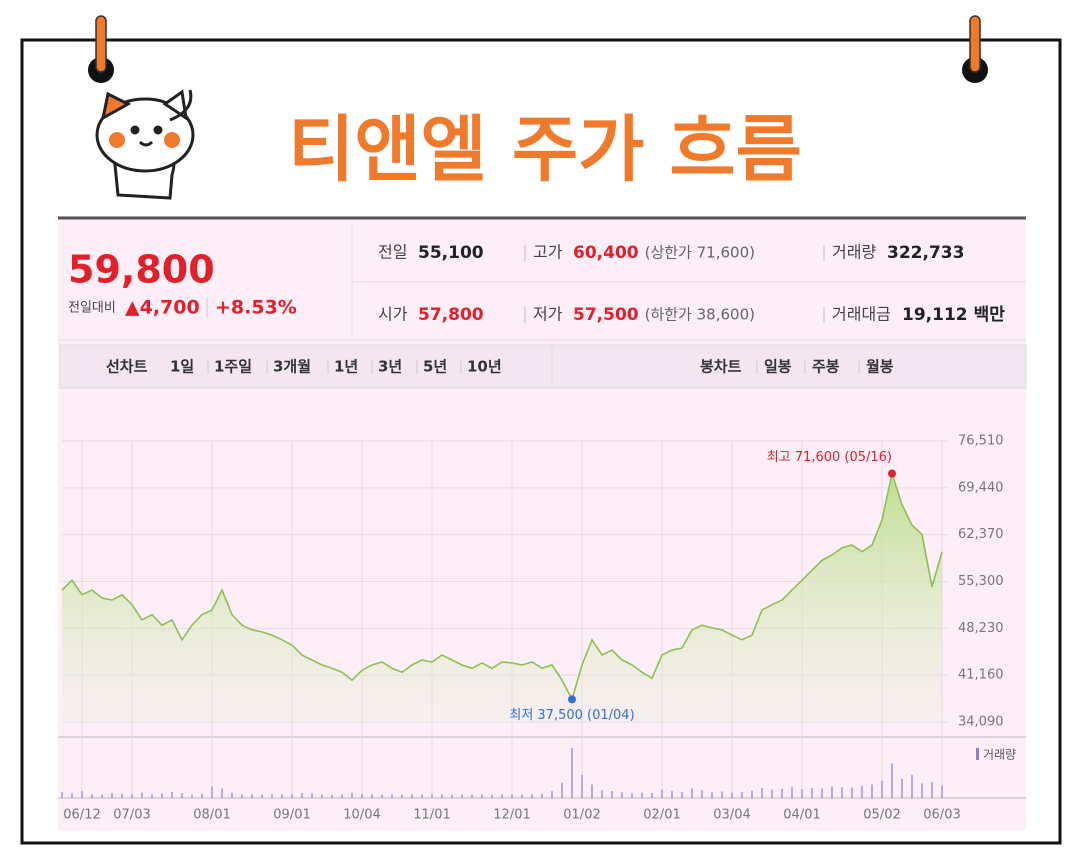 The height and width of the screenshot is (858, 1080). What do you see at coordinates (211, 815) in the screenshot?
I see `x-tick-label: 08/01` at bounding box center [211, 815].